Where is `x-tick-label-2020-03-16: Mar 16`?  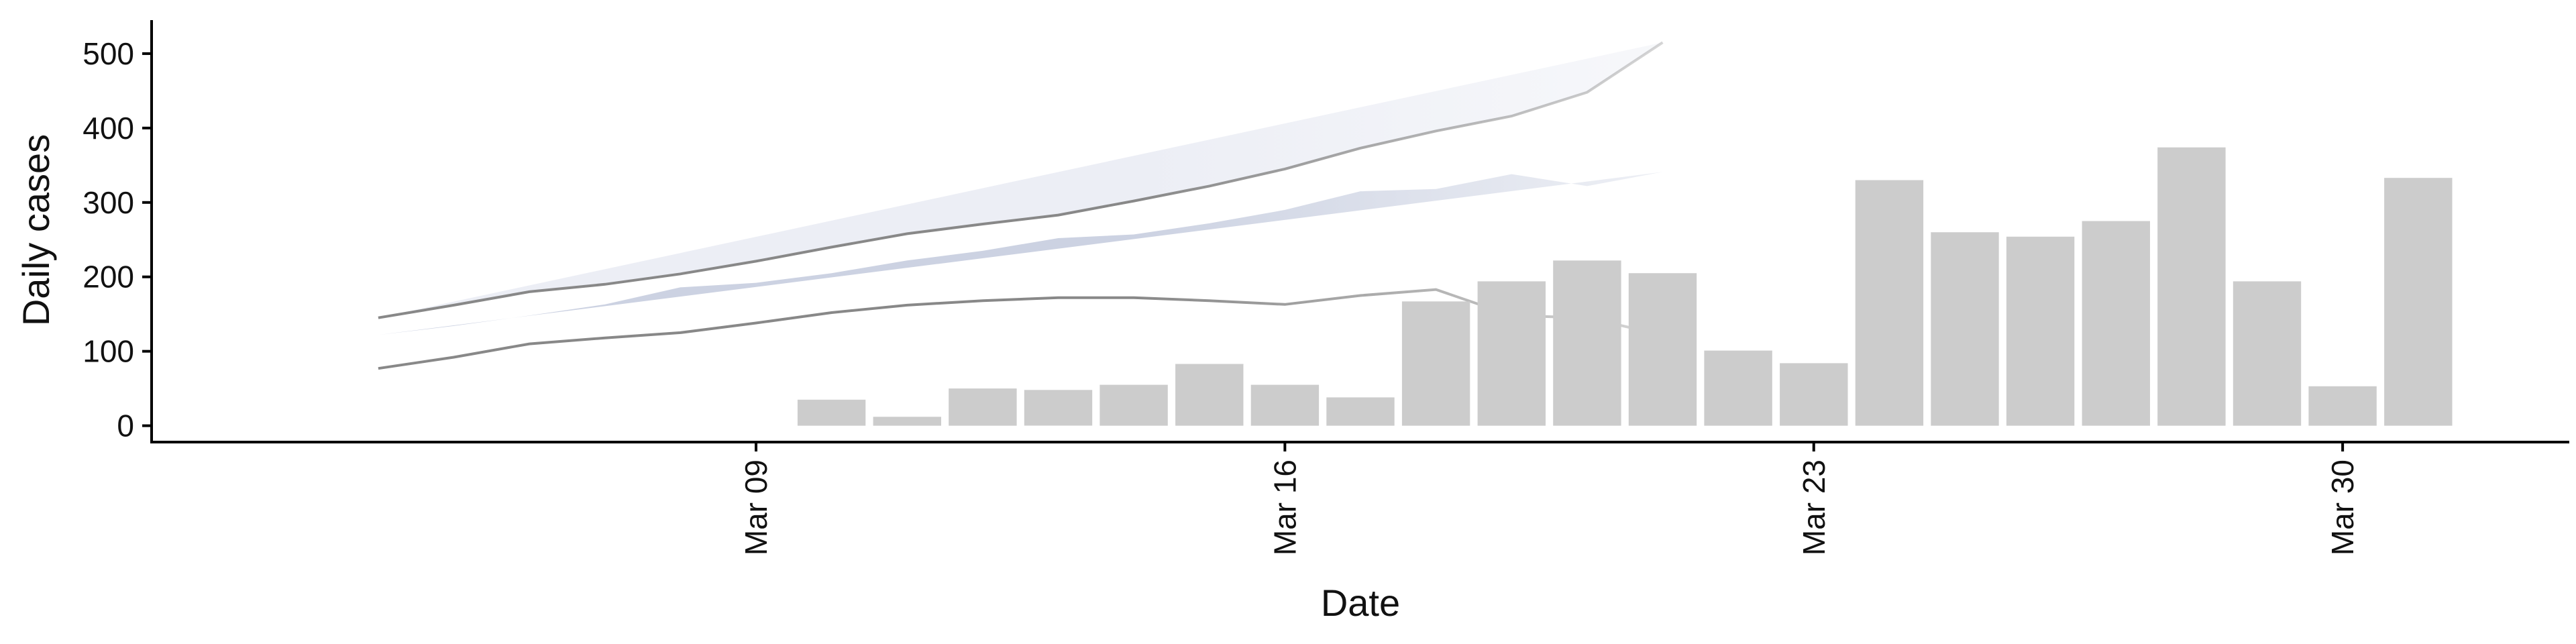
x-tick-label-2020-03-16: Mar 16 is located at coordinates (1284, 507).